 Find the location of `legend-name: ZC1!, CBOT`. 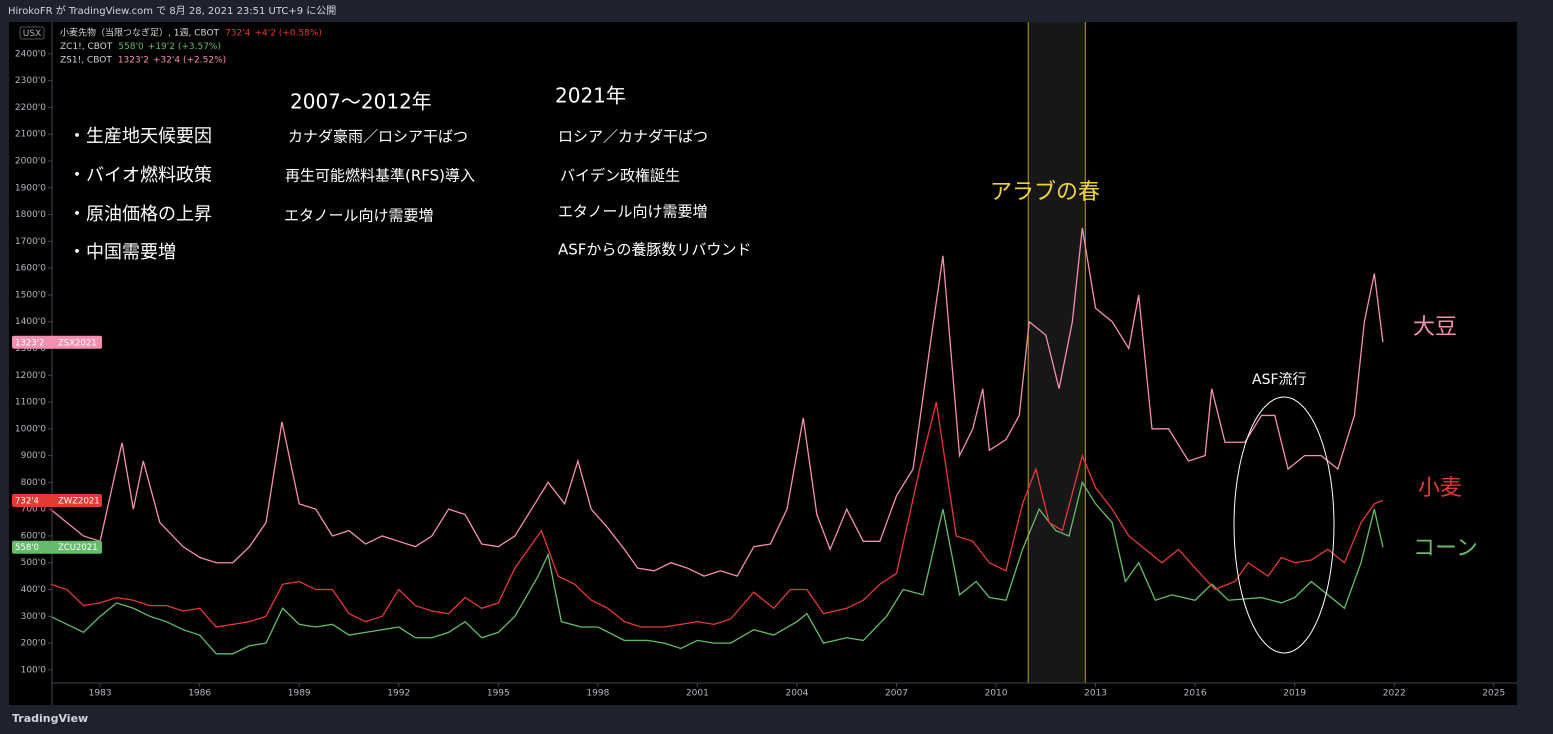

legend-name: ZC1!, CBOT is located at coordinates (86, 47).